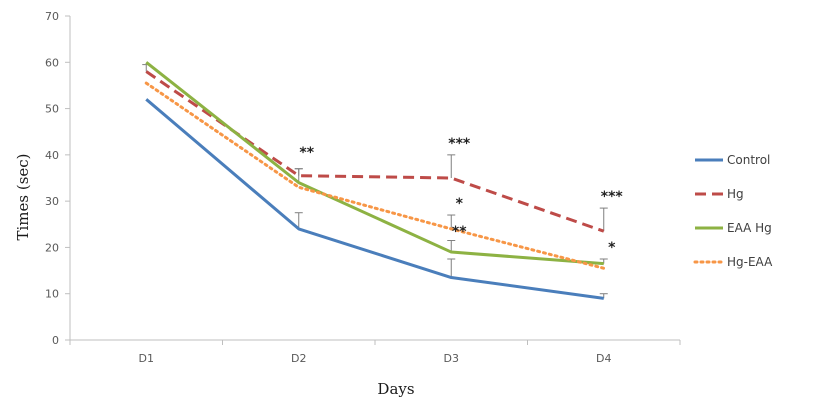  I want to click on x-tick-label: D2, so click(298, 358).